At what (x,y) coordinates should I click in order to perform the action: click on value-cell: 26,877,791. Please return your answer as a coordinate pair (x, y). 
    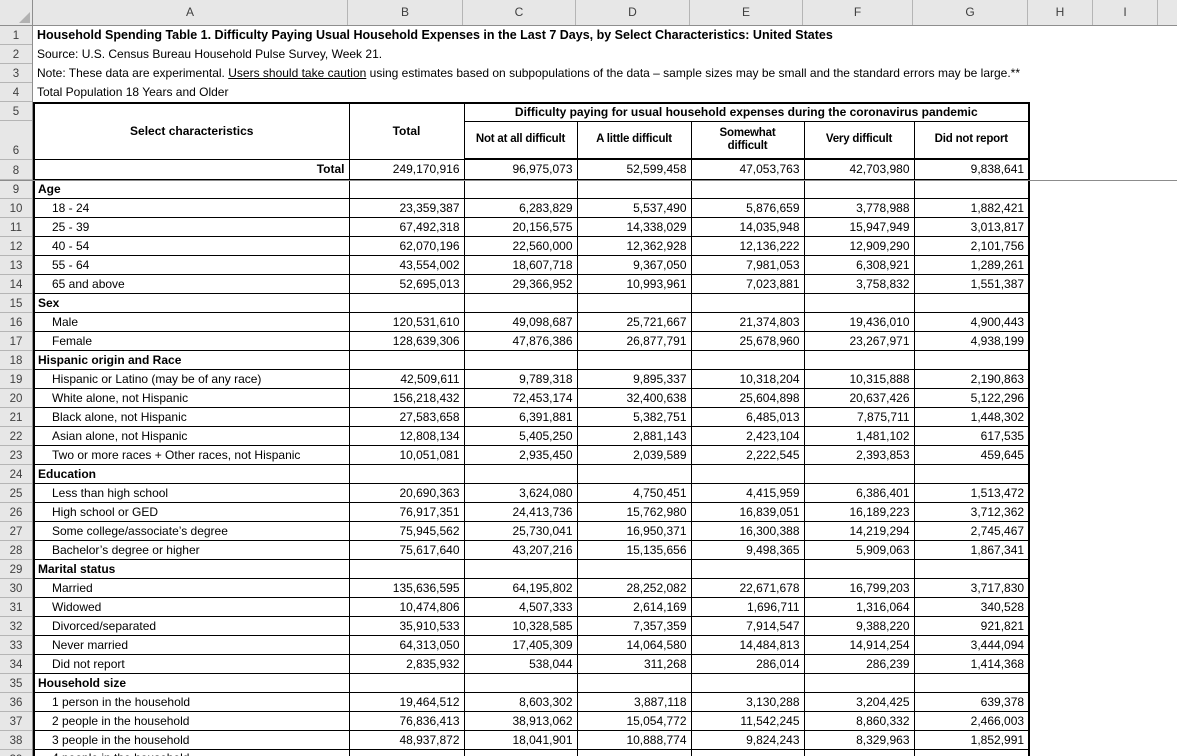
    Looking at the image, I should click on (634, 340).